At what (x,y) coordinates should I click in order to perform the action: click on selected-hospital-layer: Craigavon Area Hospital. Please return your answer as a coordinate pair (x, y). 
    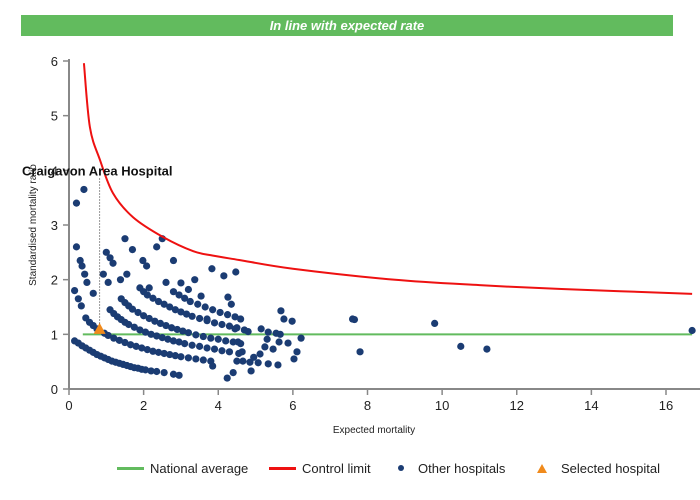
    Looking at the image, I should click on (97, 249).